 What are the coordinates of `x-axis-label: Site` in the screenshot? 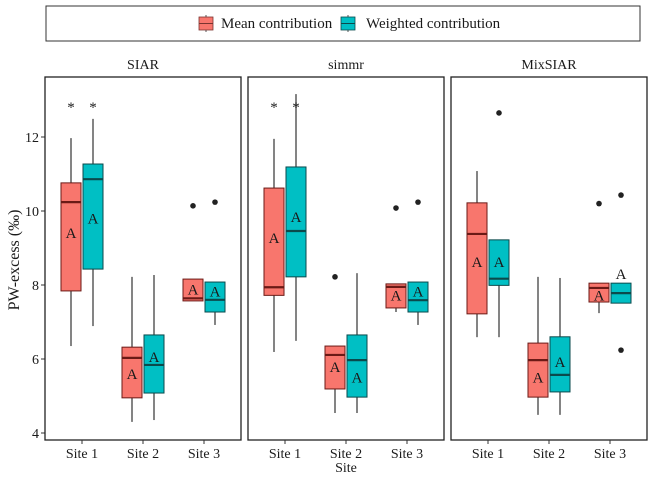 It's located at (346, 468).